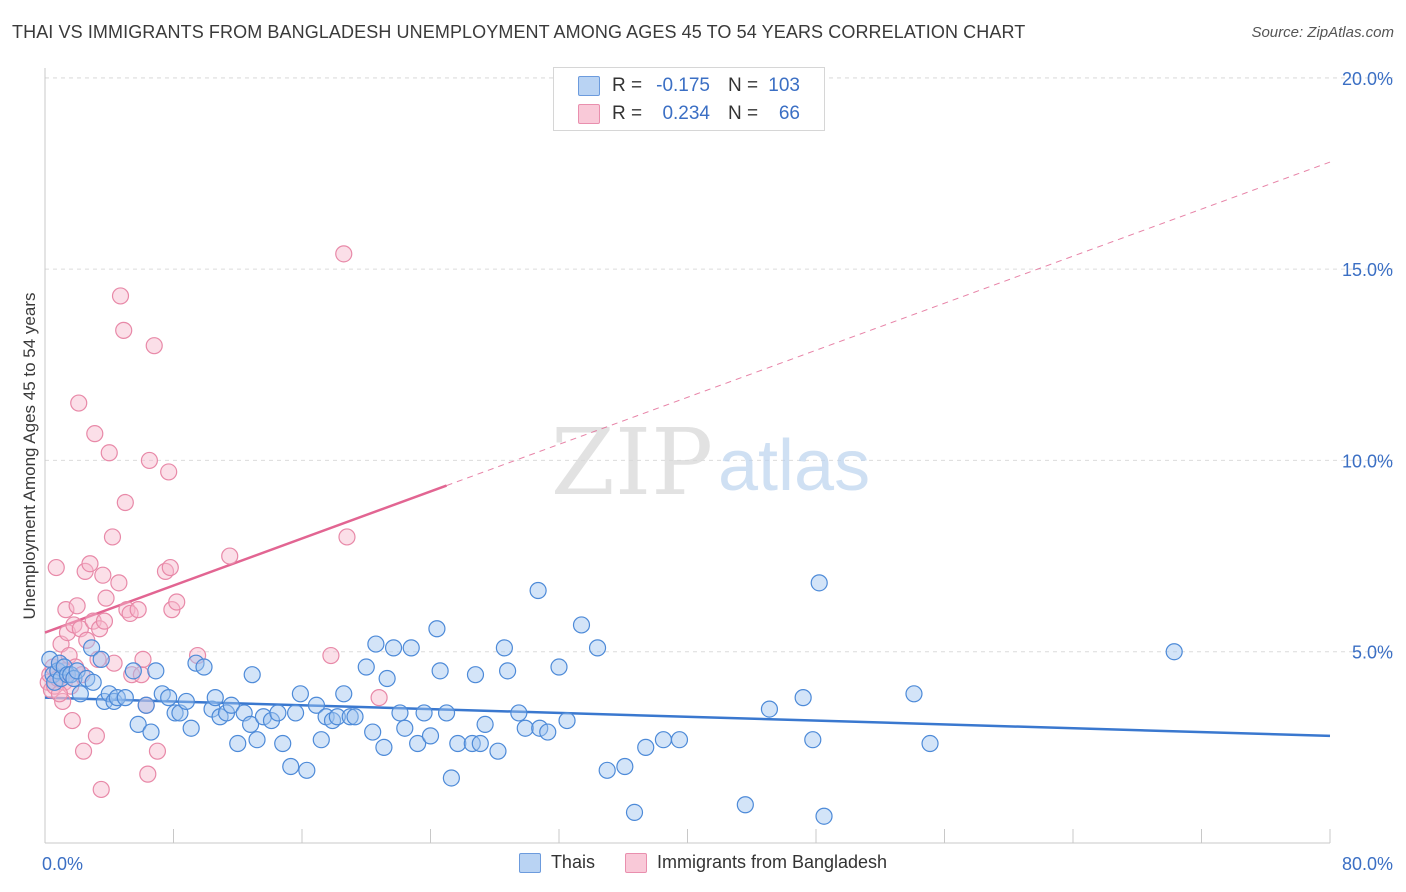  I want to click on r-value: -0.175, so click(683, 85).